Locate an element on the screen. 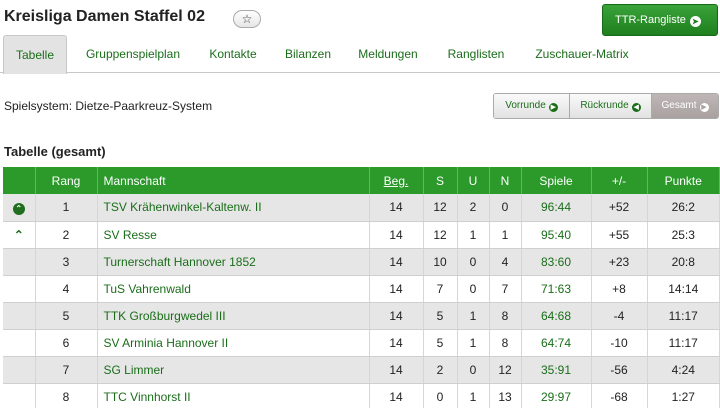 This screenshot has width=720, height=408. diff-cell: -10 is located at coordinates (619, 343).